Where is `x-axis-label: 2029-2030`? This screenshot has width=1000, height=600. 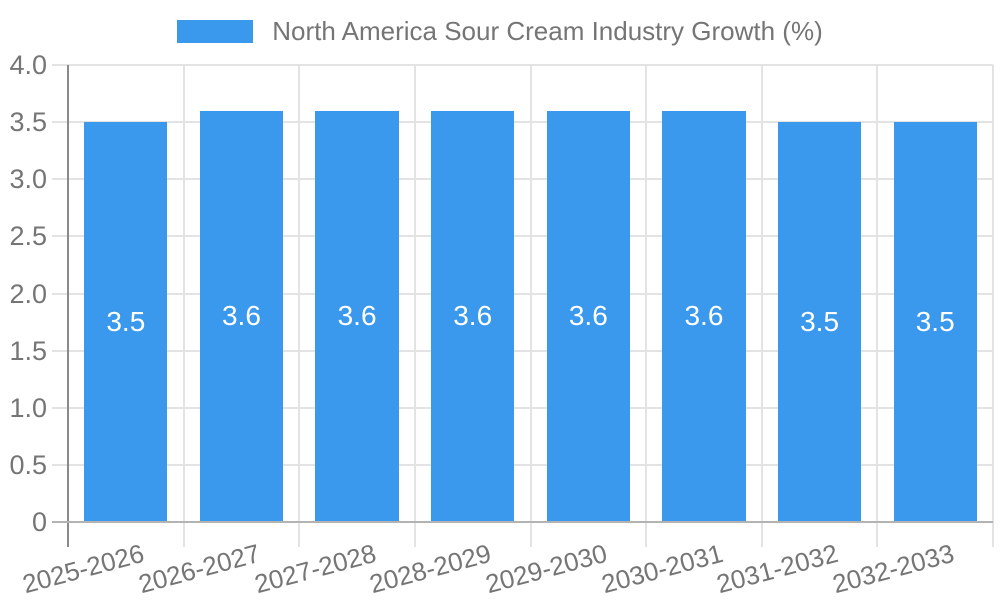
x-axis-label: 2029-2030 is located at coordinates (546, 569).